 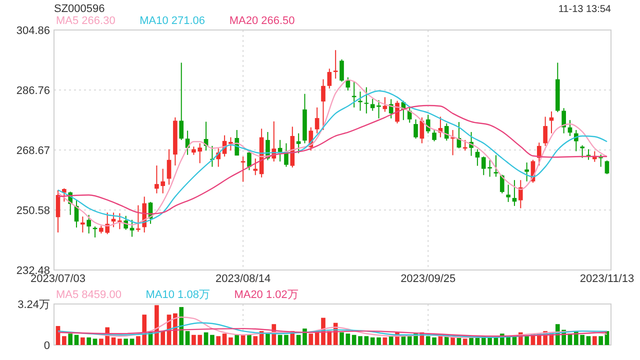 What do you see at coordinates (33, 90) in the screenshot?
I see `y-tick-label: 286.76` at bounding box center [33, 90].